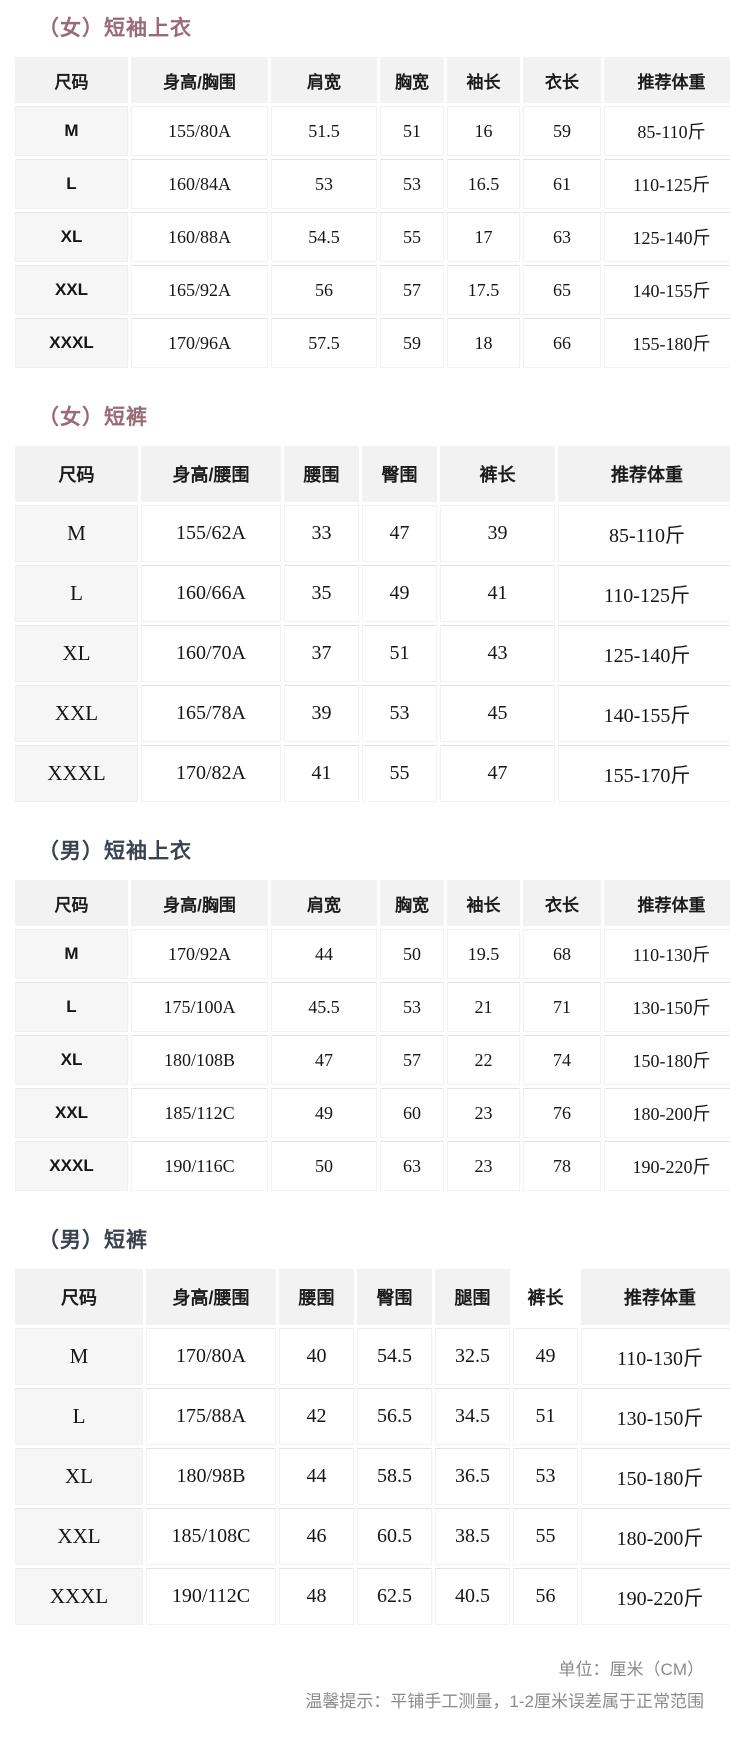 The height and width of the screenshot is (1749, 730). What do you see at coordinates (399, 593) in the screenshot?
I see `value-cell: 49` at bounding box center [399, 593].